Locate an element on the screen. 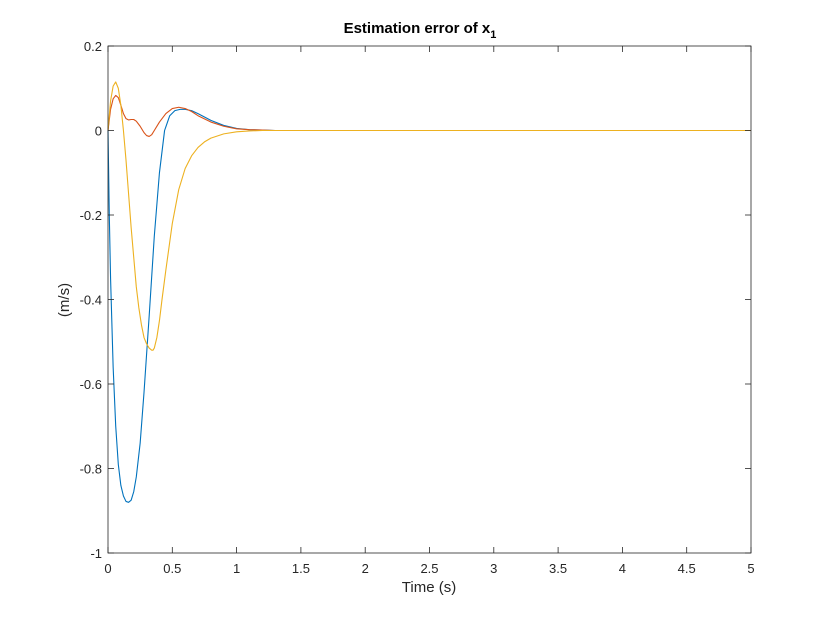  x-tick-label: 3 is located at coordinates (493, 568).